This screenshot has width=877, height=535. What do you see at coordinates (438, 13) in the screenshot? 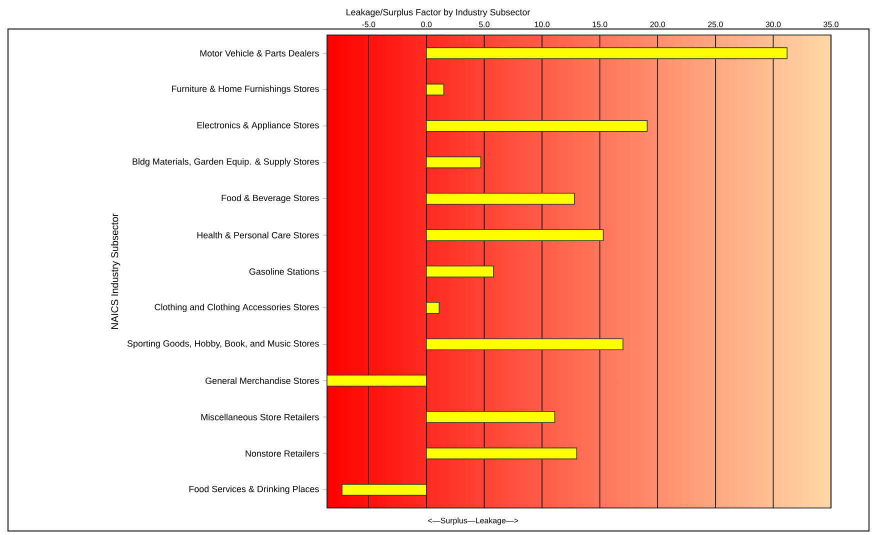
I see `chart-title: Leakage/Surplus Factor by Industry Subsector` at bounding box center [438, 13].